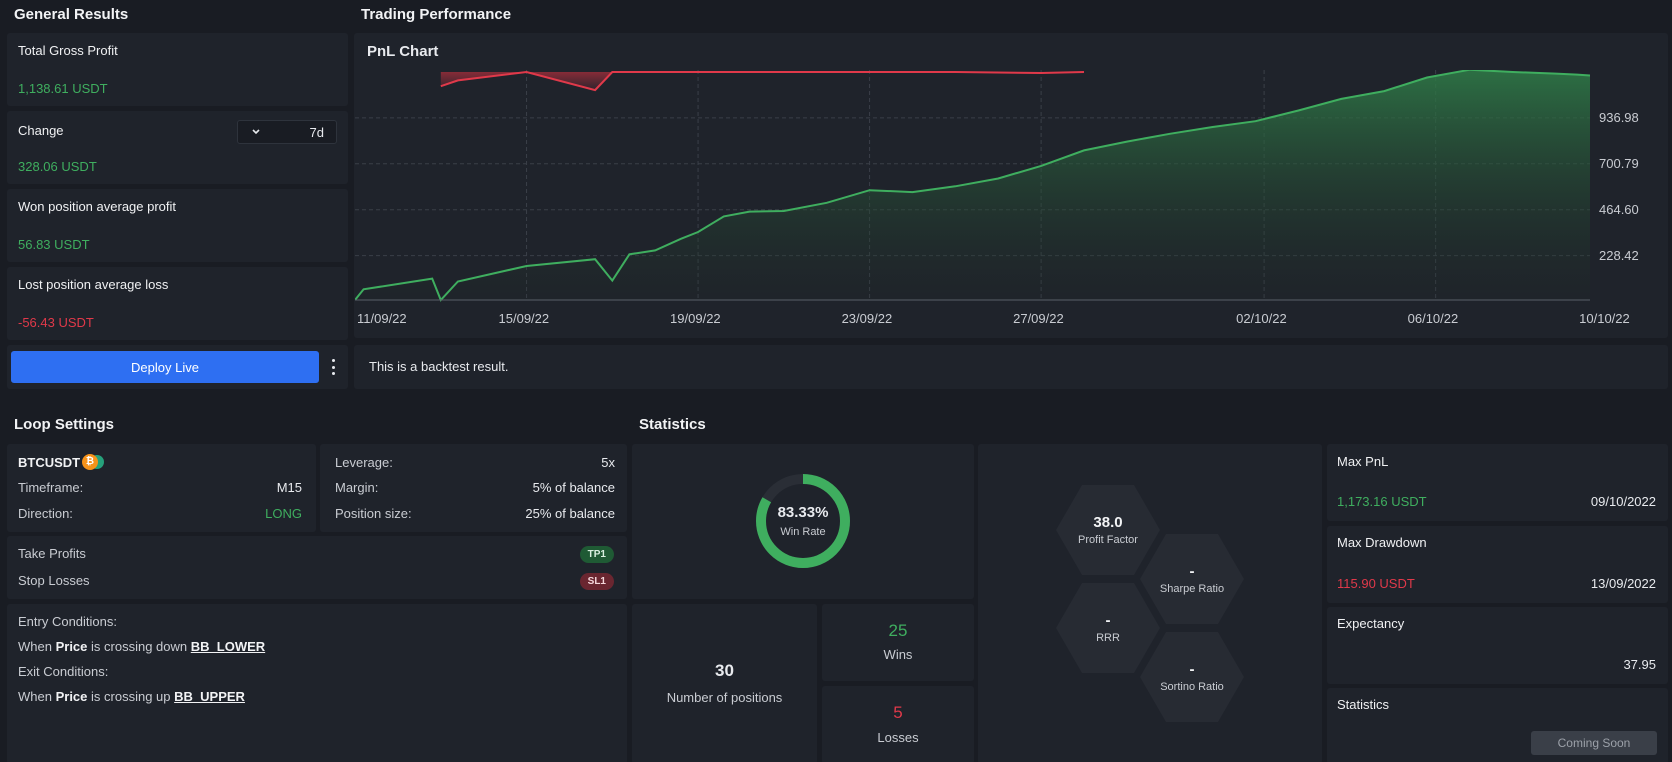 The width and height of the screenshot is (1672, 762). Describe the element at coordinates (289, 487) in the screenshot. I see `timeframe-value: M15` at that location.